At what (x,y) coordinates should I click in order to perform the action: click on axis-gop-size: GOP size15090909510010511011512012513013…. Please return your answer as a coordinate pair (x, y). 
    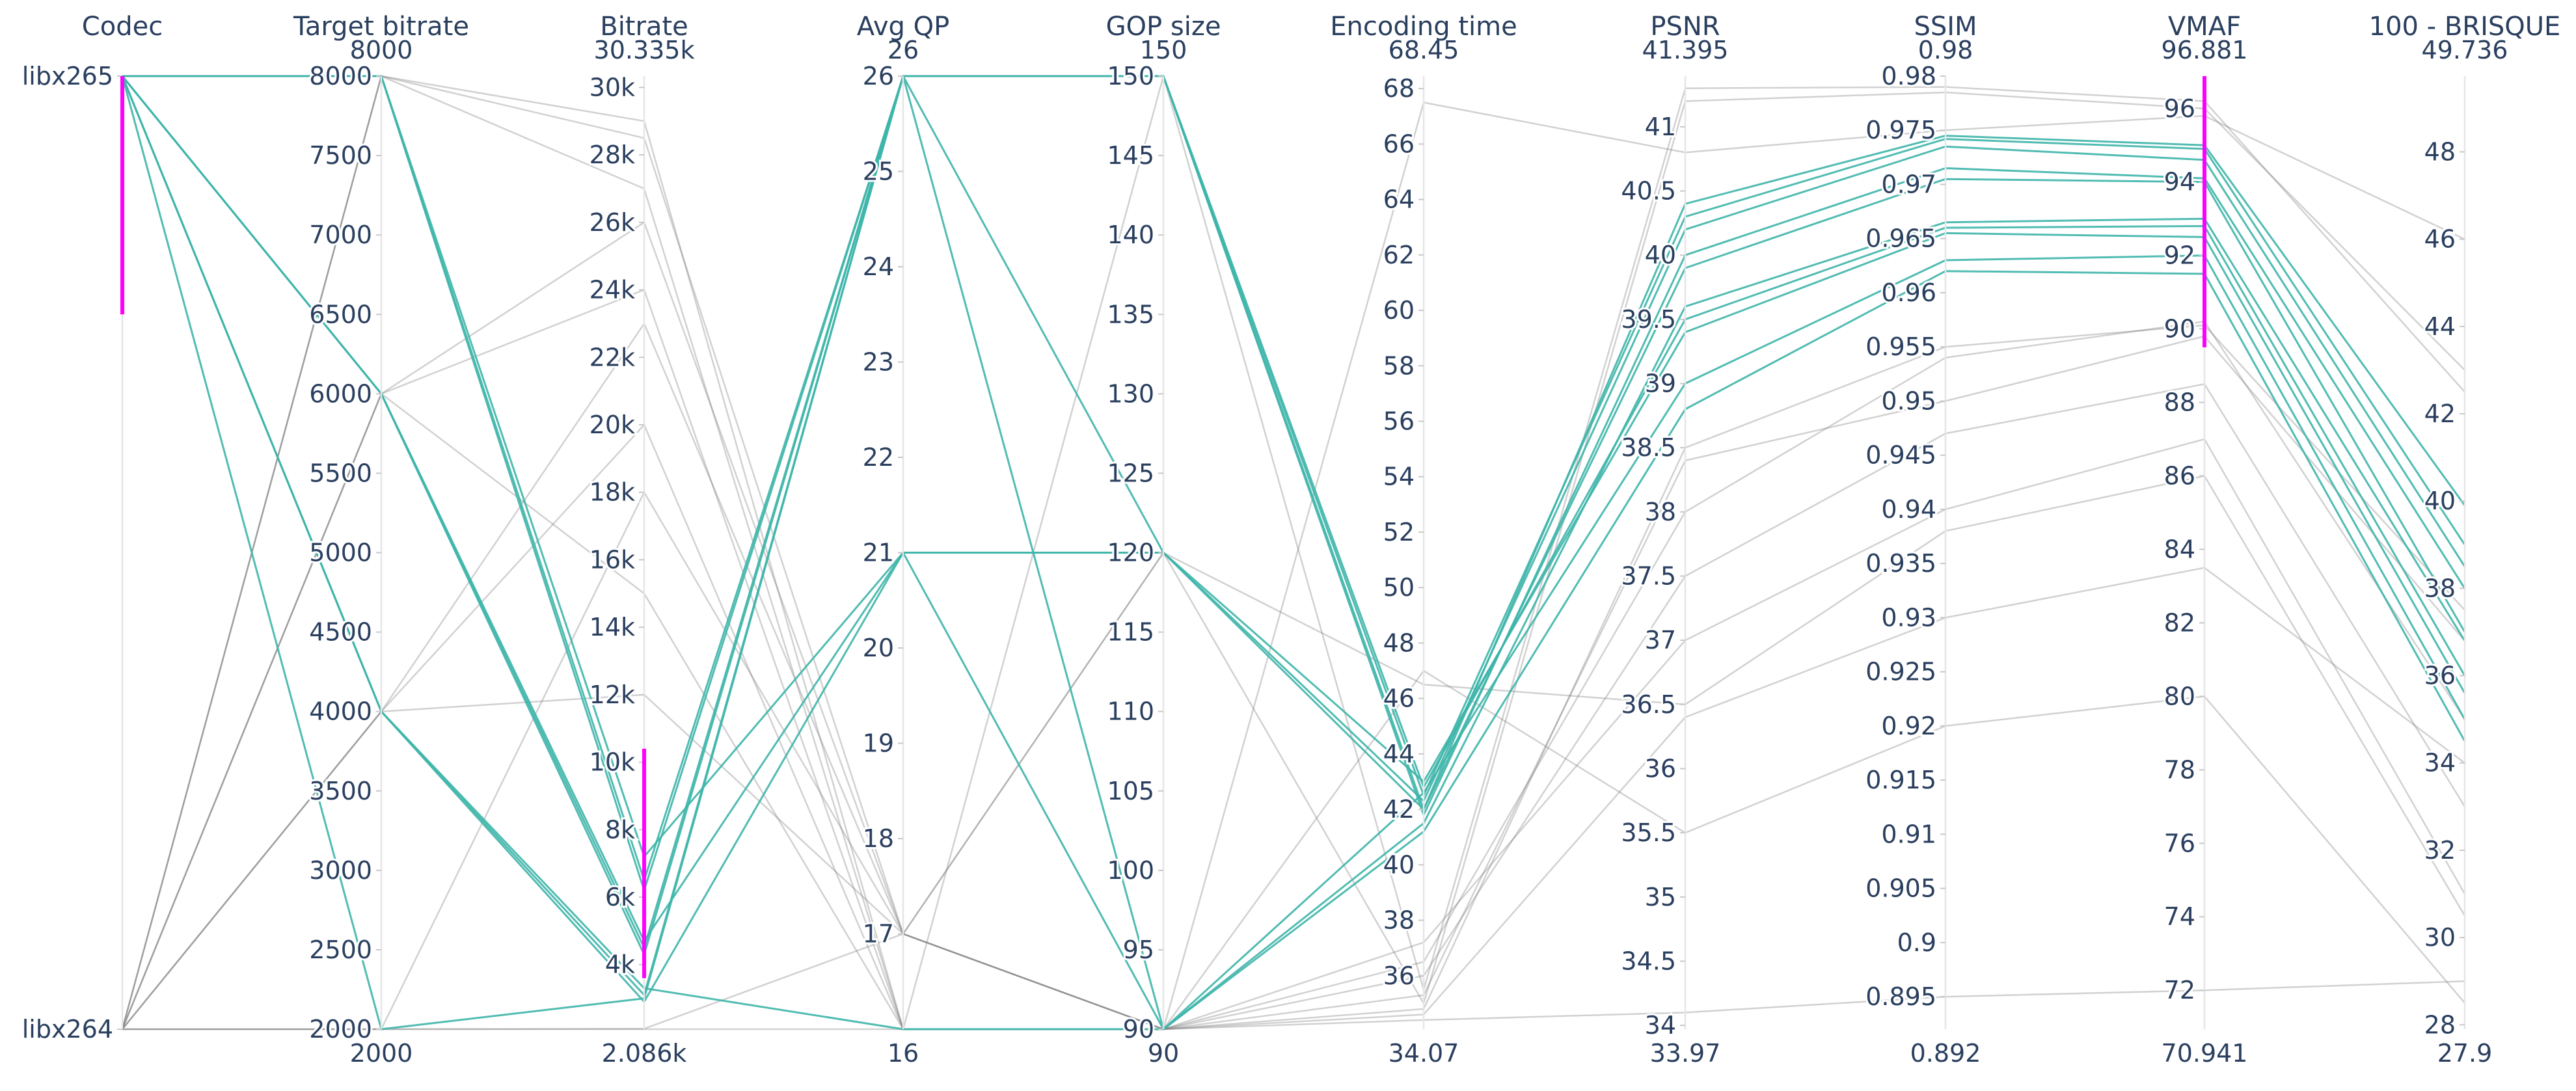
    Looking at the image, I should click on (1163, 540).